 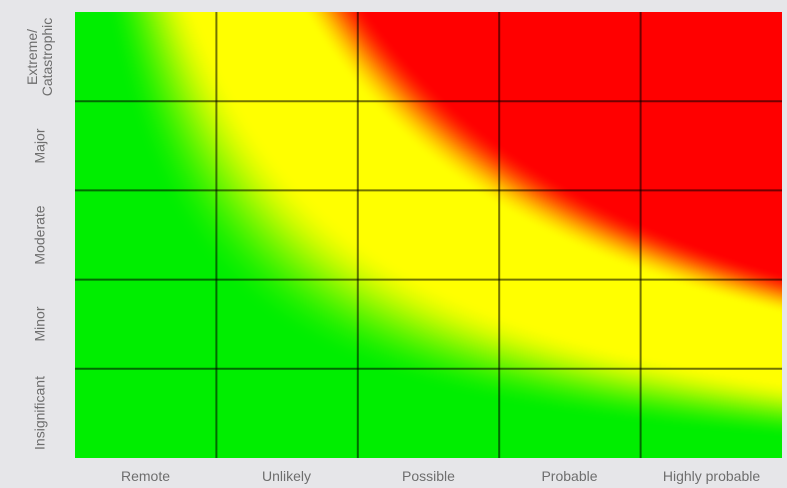 I want to click on x-tick-label-probable: Probable, so click(x=569, y=476).